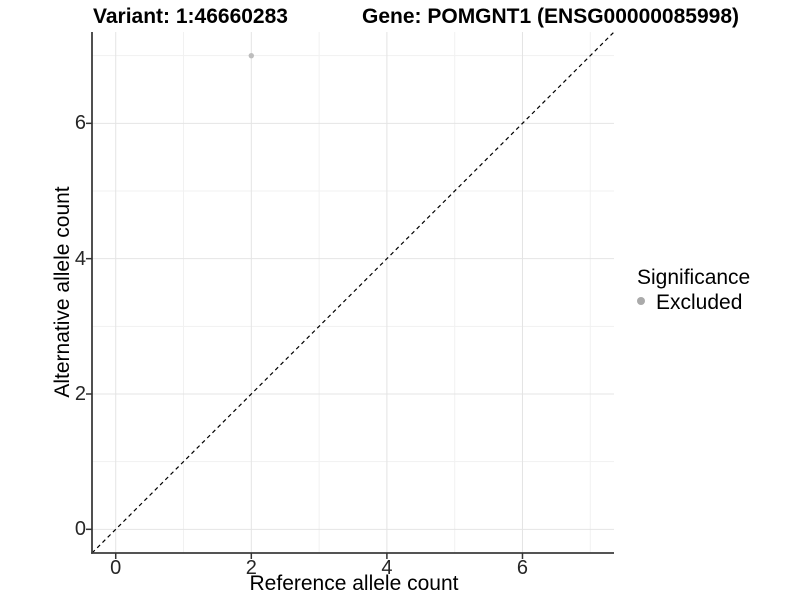  Describe the element at coordinates (190, 16) in the screenshot. I see `variant-title: Variant: 1:46660283` at that location.